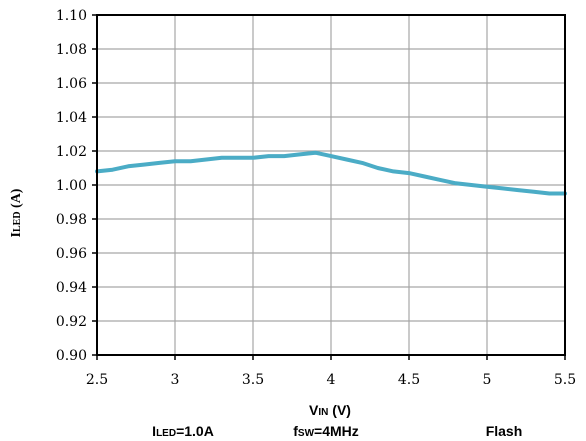 Image resolution: width=586 pixels, height=441 pixels. Describe the element at coordinates (16, 234) in the screenshot. I see `y-axis-label-main: I` at that location.